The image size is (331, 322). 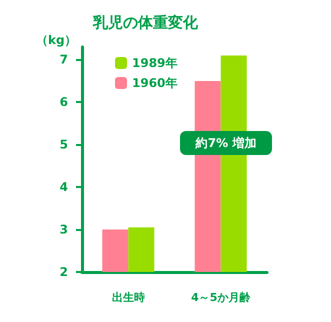 I want to click on y-tick-label: 3, so click(x=64, y=229).